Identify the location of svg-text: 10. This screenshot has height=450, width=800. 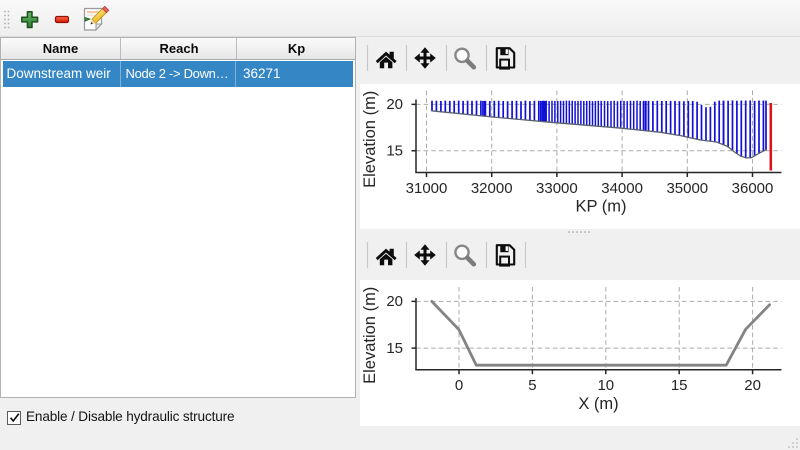
(605, 385).